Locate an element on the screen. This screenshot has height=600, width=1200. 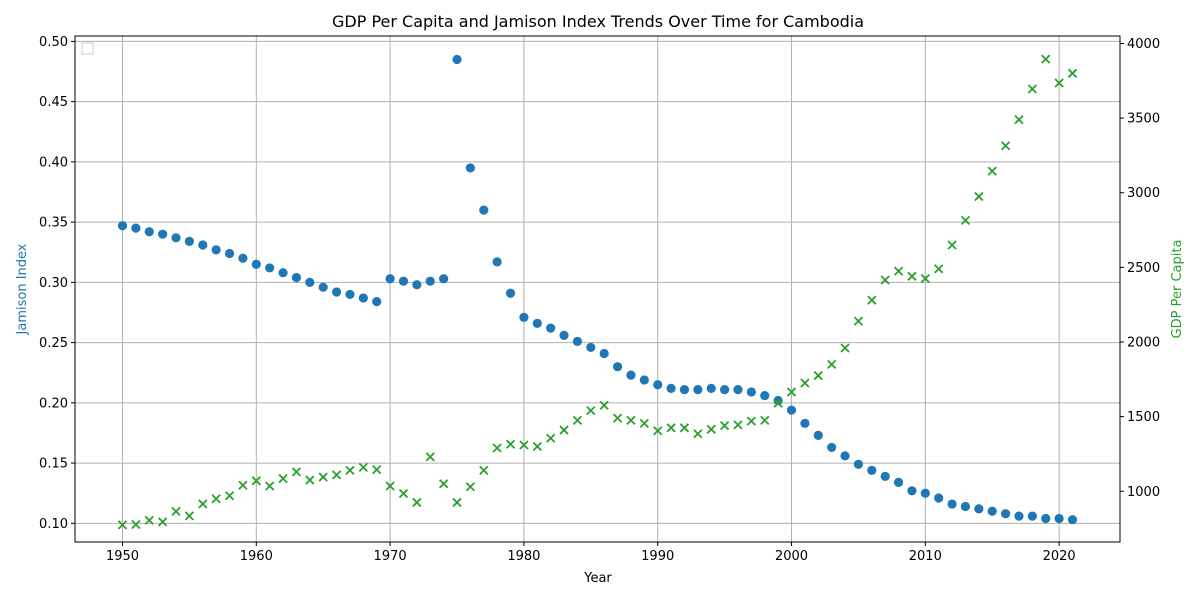
y-axis-label-left: Jamison Index is located at coordinates (22, 289).